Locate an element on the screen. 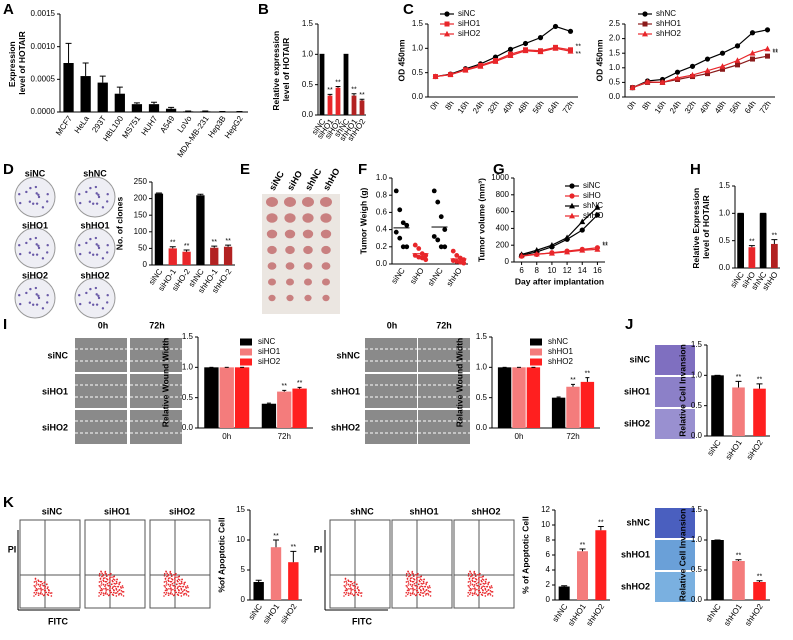 Image resolution: width=793 pixels, height=640 pixels. image-label: shHO1 is located at coordinates (345, 391).